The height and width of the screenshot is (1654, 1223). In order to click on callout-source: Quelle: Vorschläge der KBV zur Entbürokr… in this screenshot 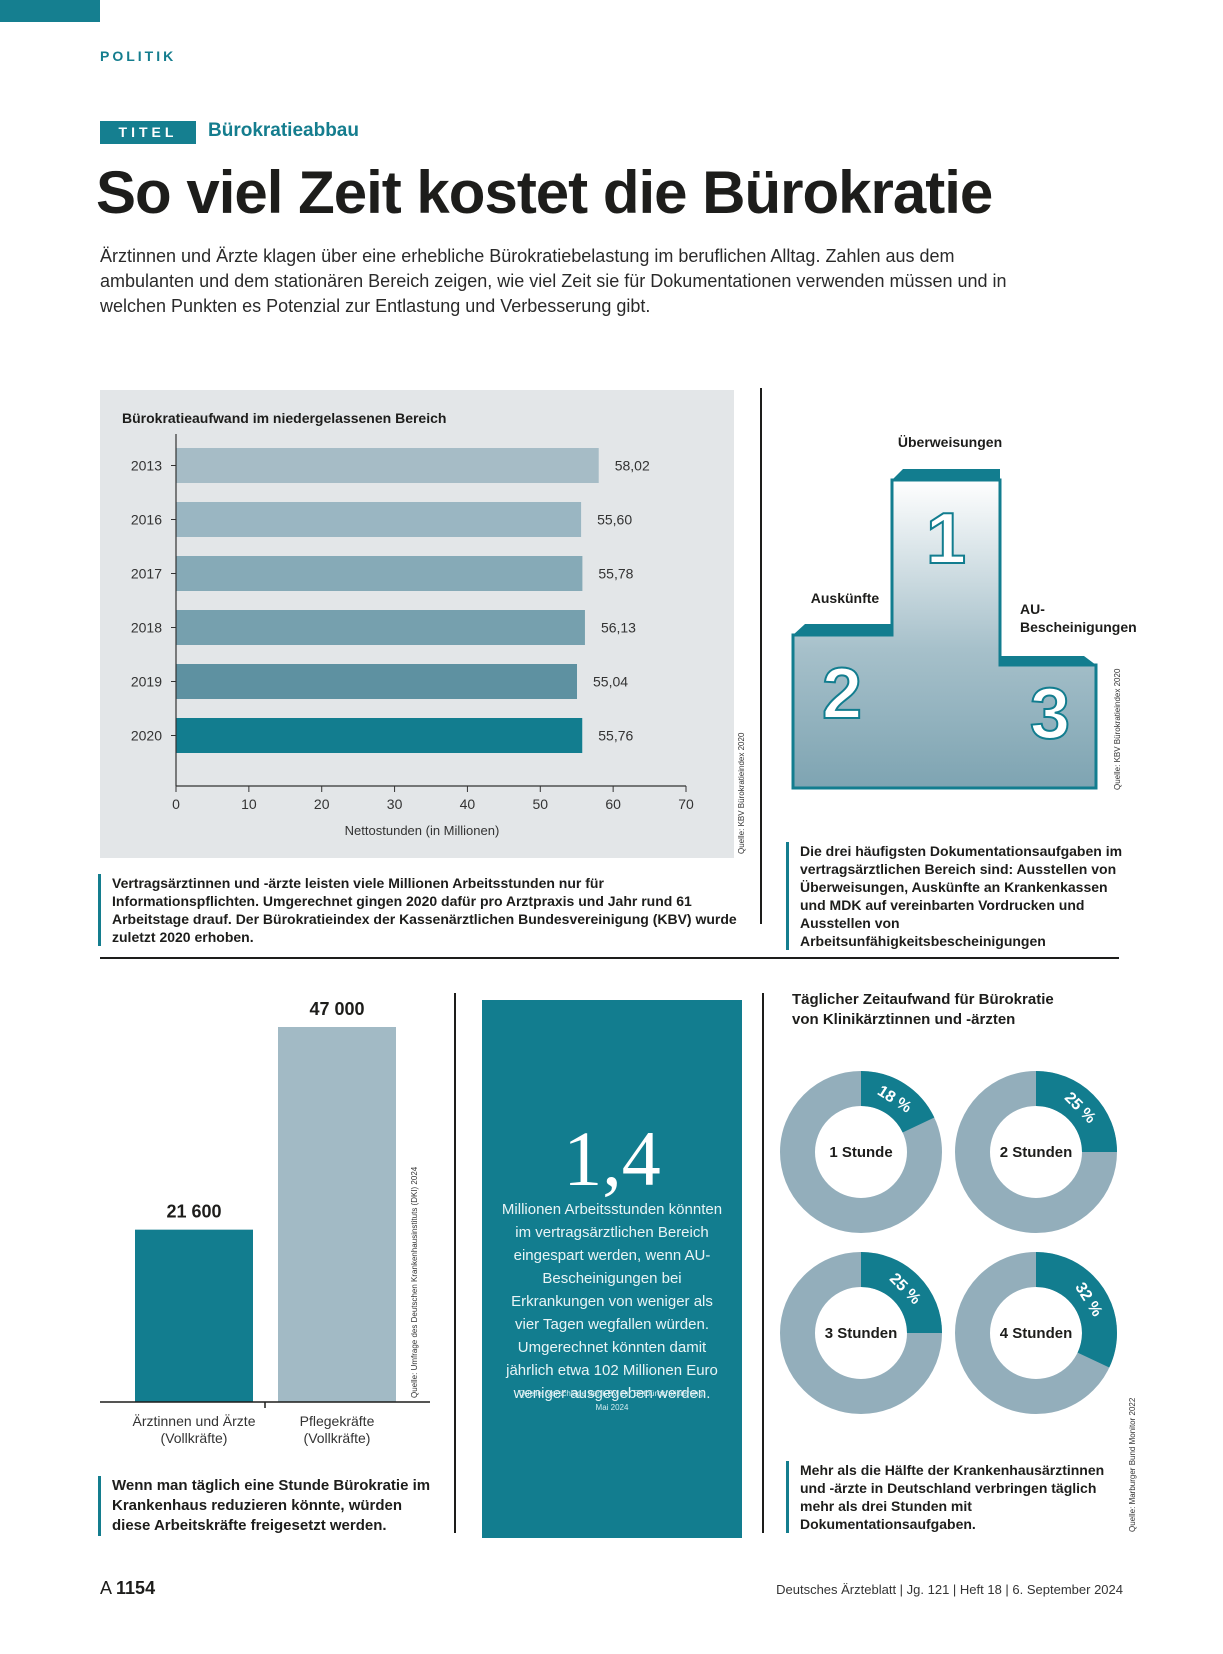, I will do `click(612, 1400)`.